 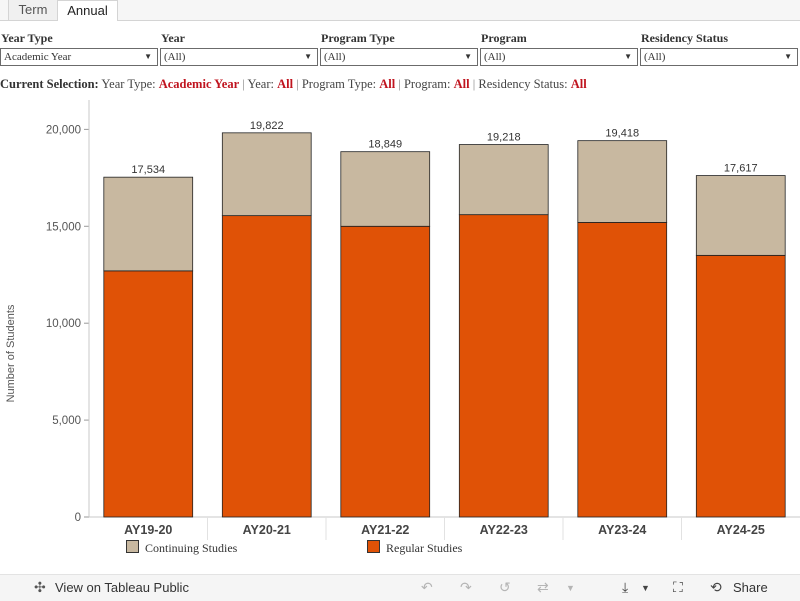 I want to click on year-value: (All), so click(x=175, y=57).